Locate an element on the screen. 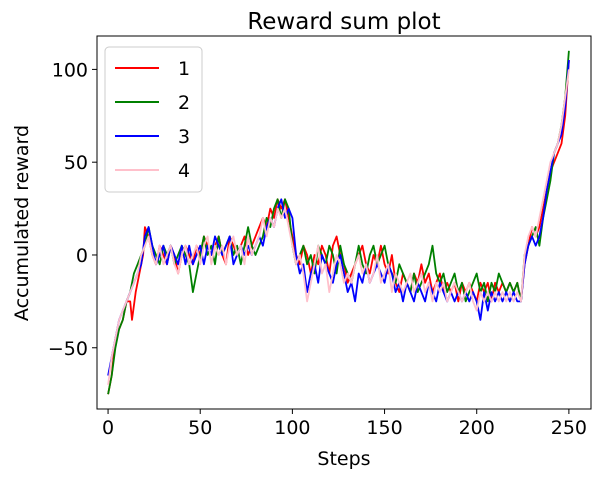  x-axis-ticks: 0 50 100 150 200 250 is located at coordinates (344, 424).